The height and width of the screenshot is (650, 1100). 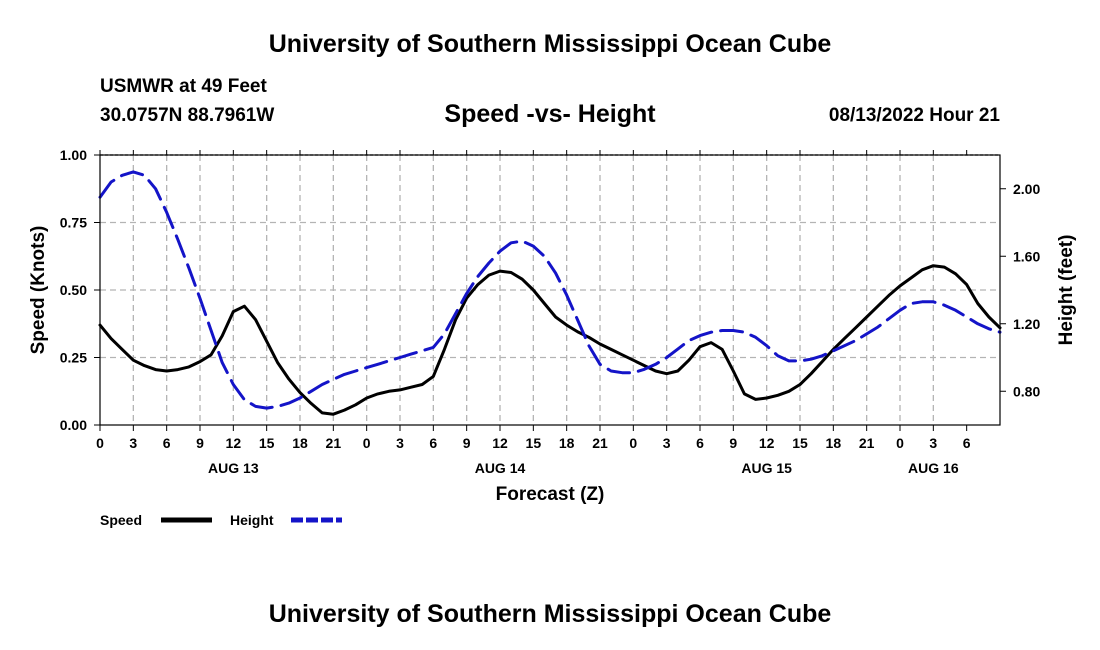 I want to click on y-tick-label: 0.75, so click(x=73, y=223).